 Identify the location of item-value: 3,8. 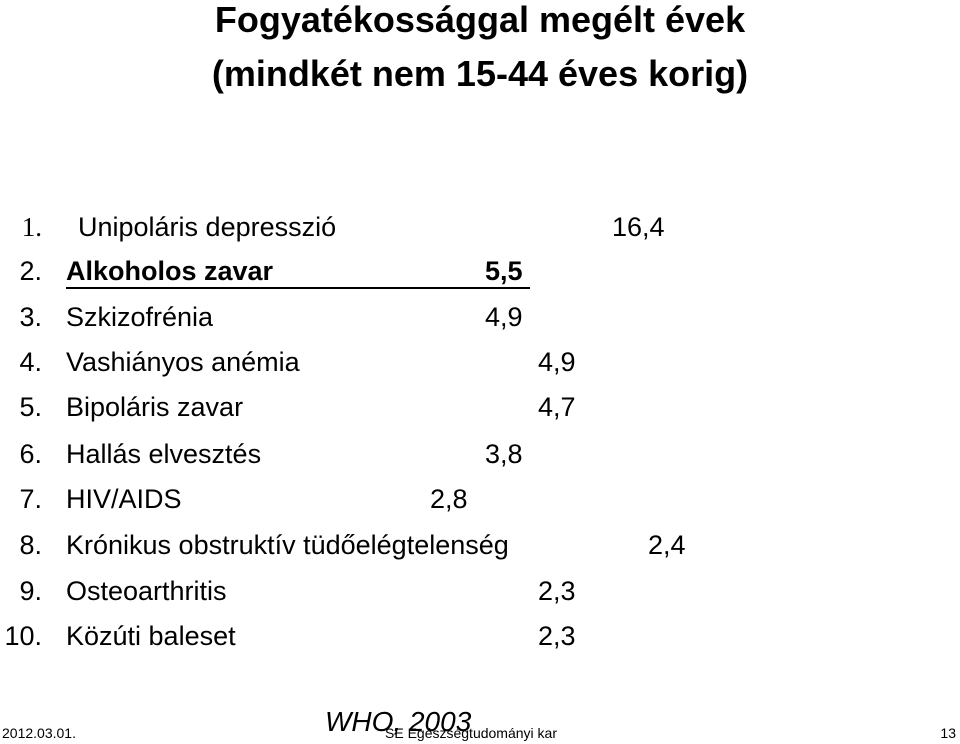
(504, 454).